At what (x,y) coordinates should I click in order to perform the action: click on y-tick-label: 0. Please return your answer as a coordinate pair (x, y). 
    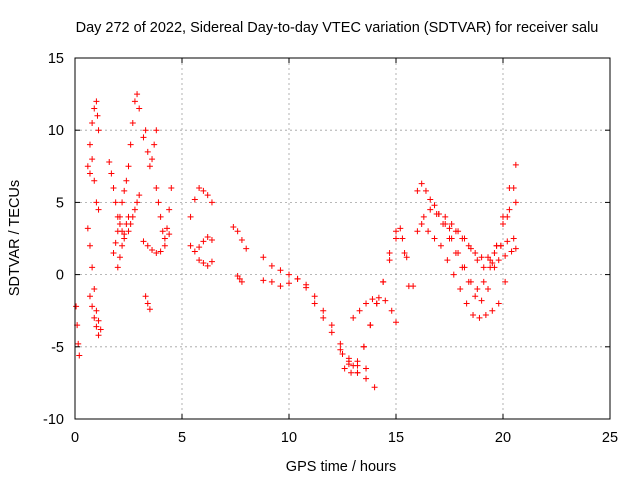
    Looking at the image, I should click on (60, 276).